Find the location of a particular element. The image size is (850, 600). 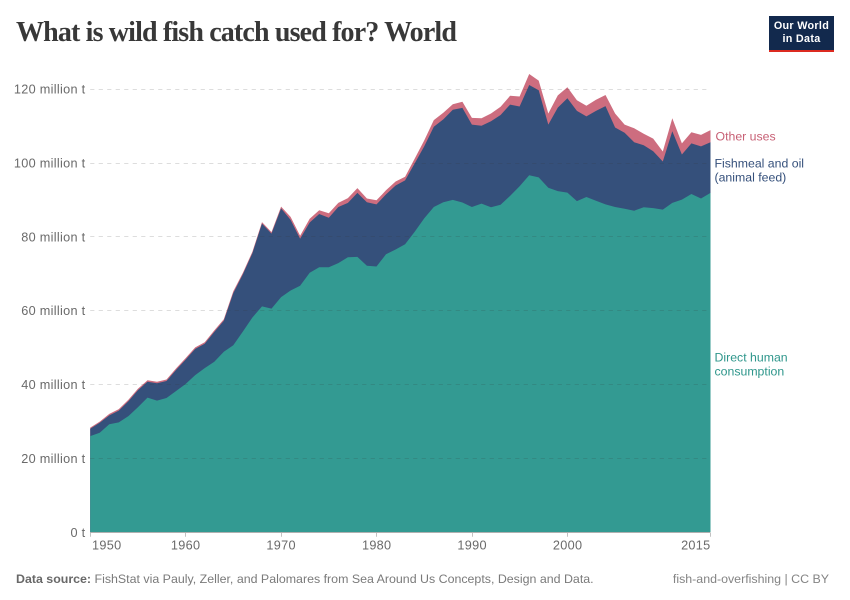

svg-text: 1970 is located at coordinates (280, 546).